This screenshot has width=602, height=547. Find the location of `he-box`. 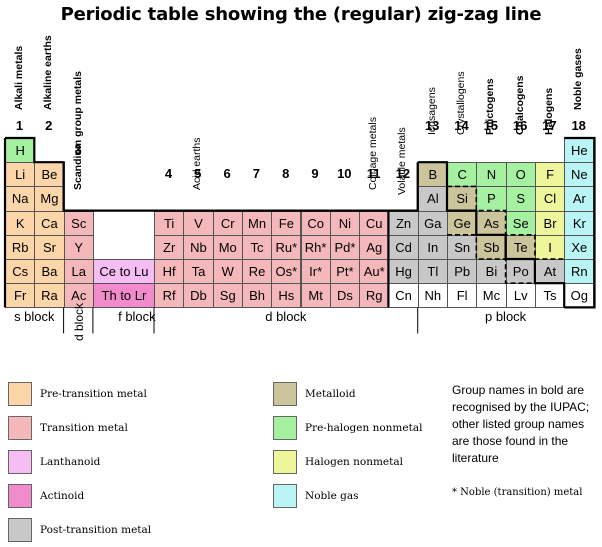

he-box is located at coordinates (580, 222).